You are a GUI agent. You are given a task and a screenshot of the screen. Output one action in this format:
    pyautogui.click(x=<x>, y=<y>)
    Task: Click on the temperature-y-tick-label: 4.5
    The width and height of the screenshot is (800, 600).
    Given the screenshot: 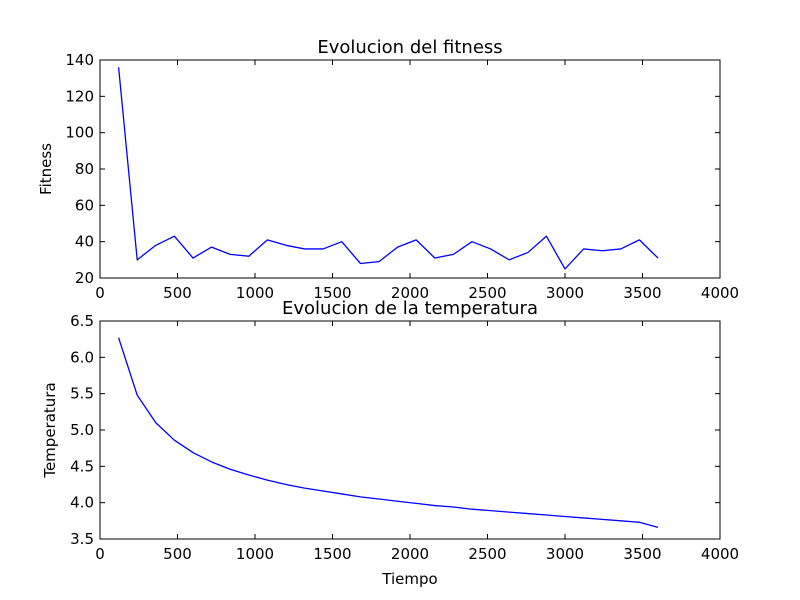 What is the action you would take?
    pyautogui.click(x=82, y=466)
    